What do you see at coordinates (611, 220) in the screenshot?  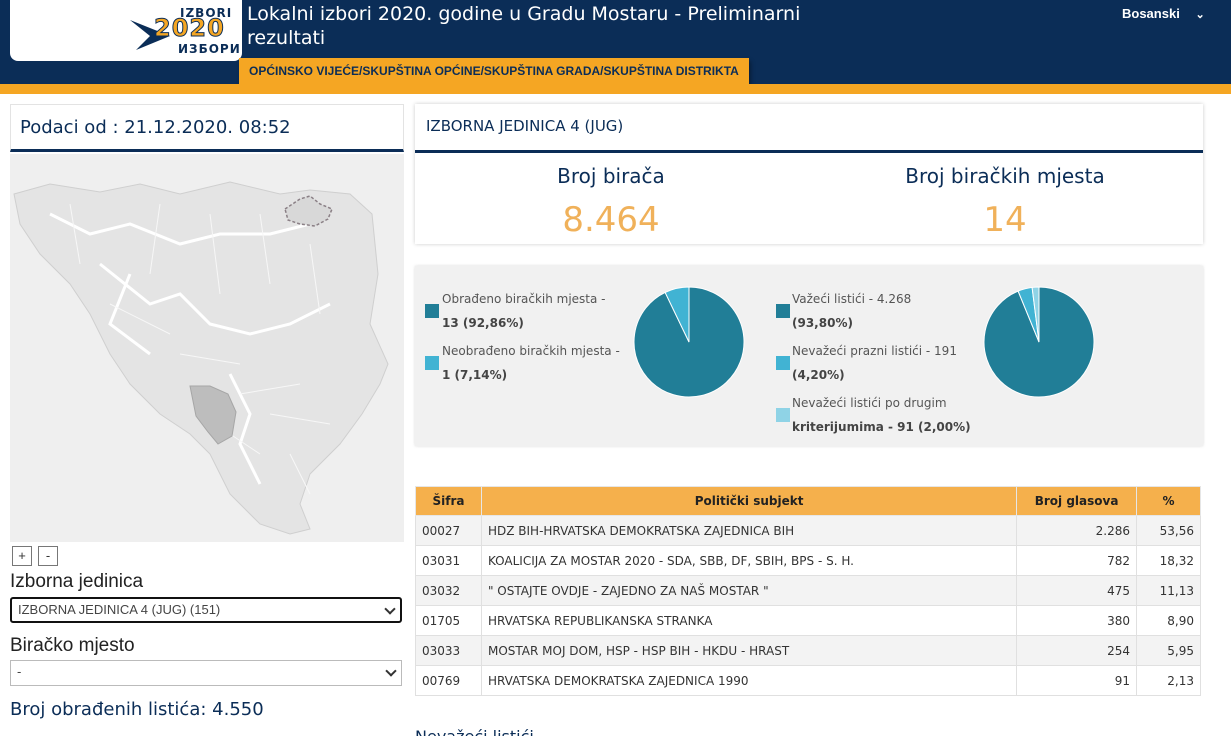 I see `voters-value: 8.464` at bounding box center [611, 220].